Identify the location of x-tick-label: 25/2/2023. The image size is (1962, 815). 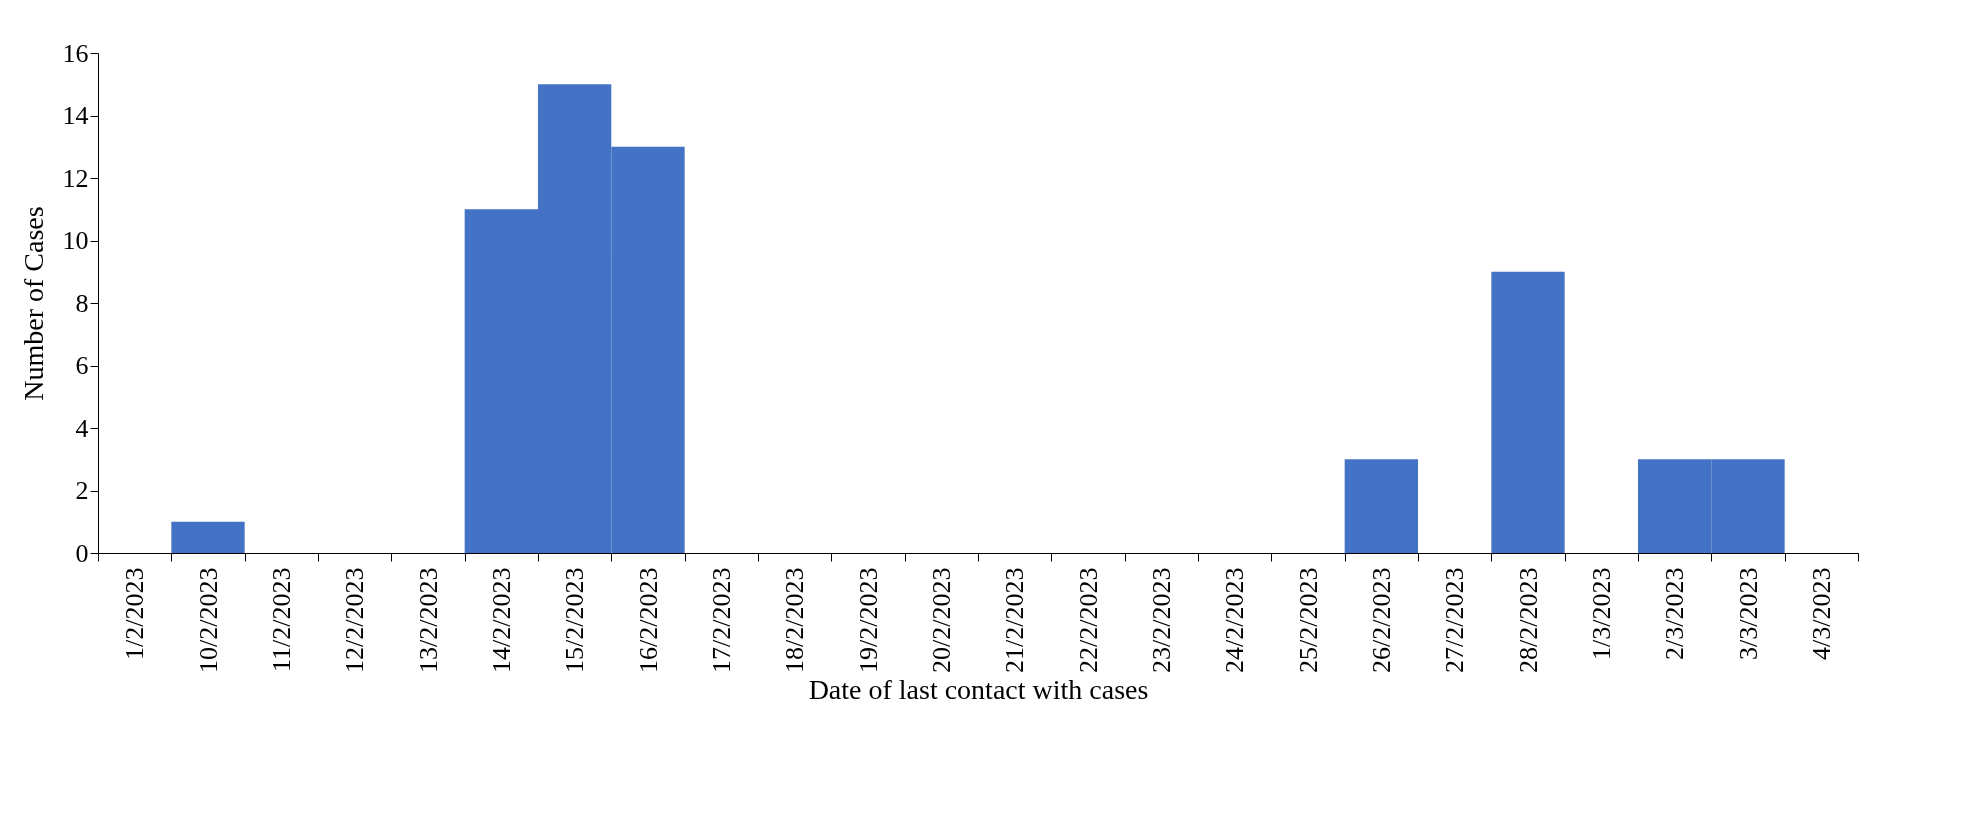
(1308, 620).